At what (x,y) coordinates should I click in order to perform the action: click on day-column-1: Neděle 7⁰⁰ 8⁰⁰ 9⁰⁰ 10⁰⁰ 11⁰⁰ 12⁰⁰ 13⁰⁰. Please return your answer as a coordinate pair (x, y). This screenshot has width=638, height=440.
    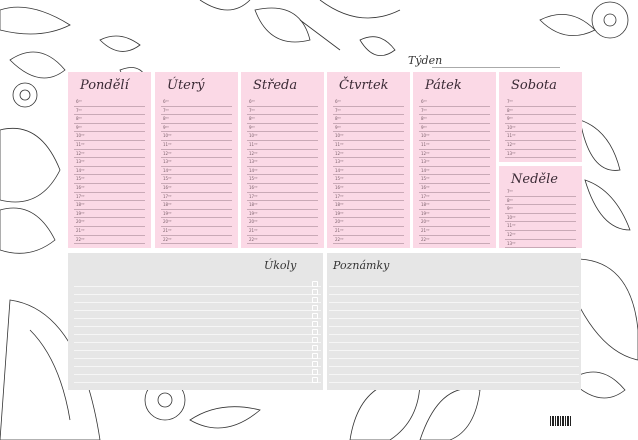
    Looking at the image, I should click on (540, 207).